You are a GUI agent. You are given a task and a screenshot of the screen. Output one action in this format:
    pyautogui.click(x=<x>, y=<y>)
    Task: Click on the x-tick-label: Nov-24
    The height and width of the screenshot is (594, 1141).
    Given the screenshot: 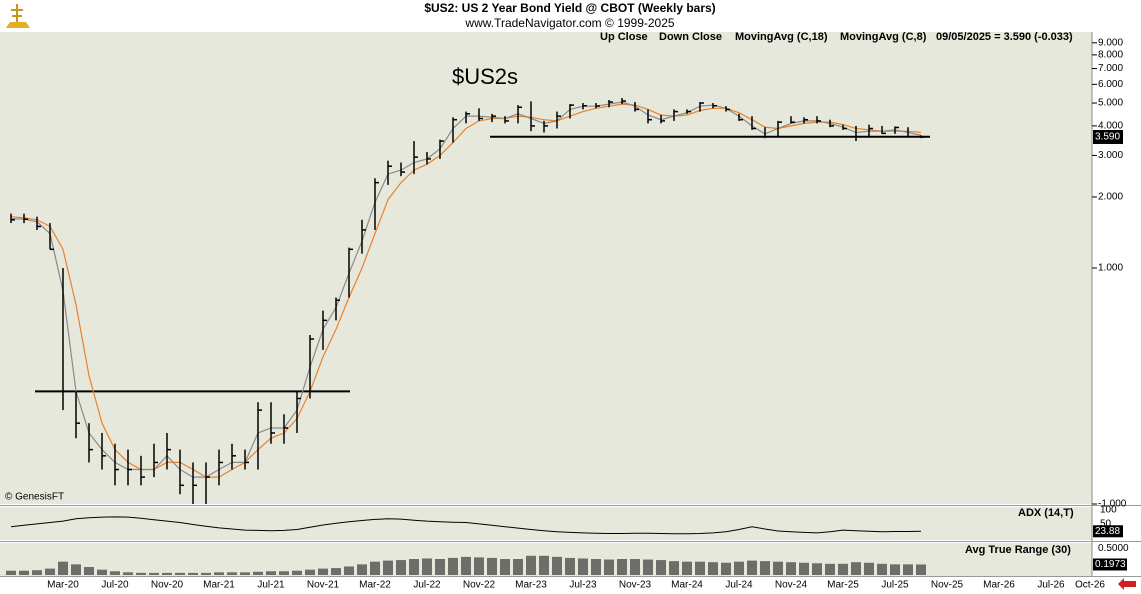 What is the action you would take?
    pyautogui.click(x=791, y=585)
    